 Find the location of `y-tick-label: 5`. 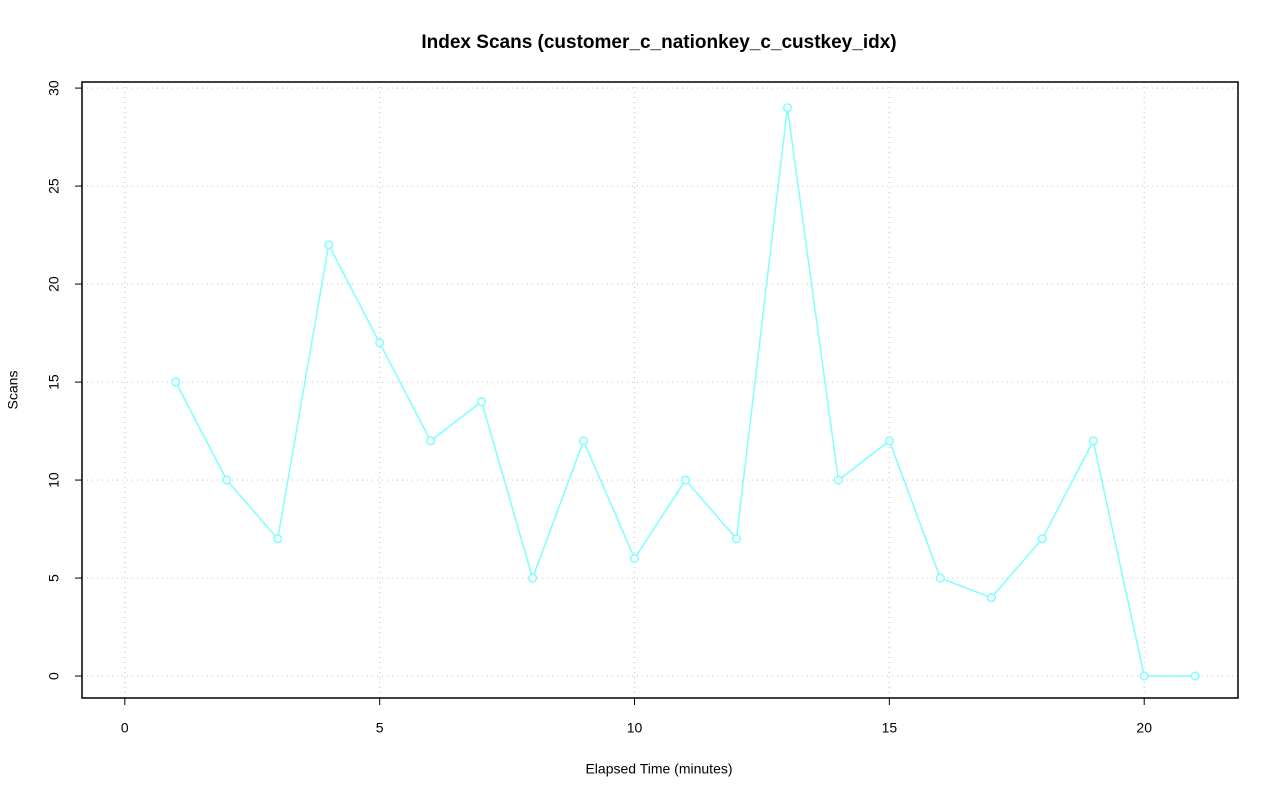

y-tick-label: 5 is located at coordinates (54, 578).